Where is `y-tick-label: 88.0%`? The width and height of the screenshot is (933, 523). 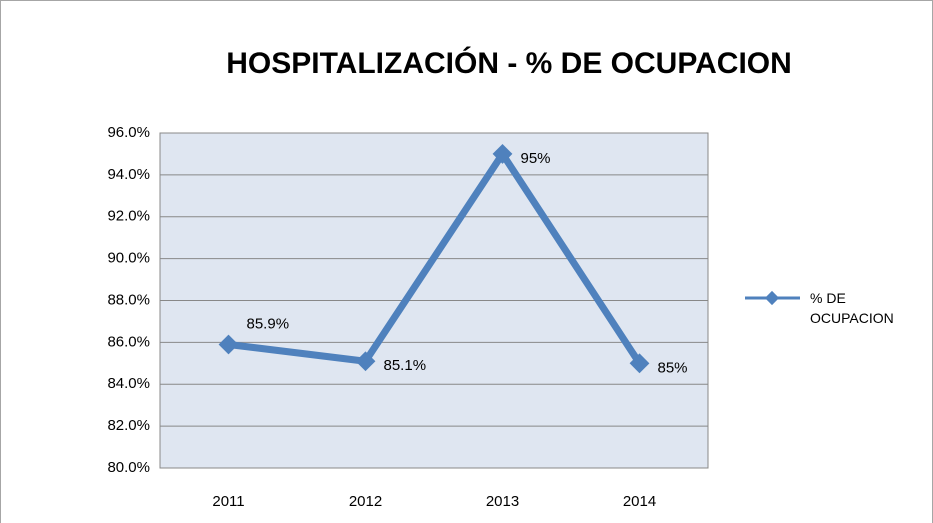 y-tick-label: 88.0% is located at coordinates (128, 299).